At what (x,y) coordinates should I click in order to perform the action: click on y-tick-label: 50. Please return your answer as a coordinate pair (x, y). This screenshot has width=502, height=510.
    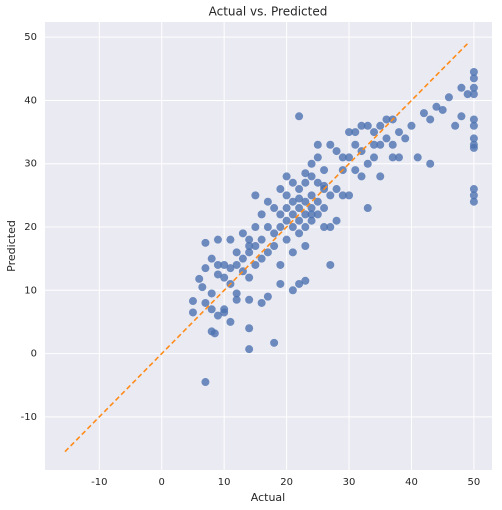
    Looking at the image, I should click on (30, 37).